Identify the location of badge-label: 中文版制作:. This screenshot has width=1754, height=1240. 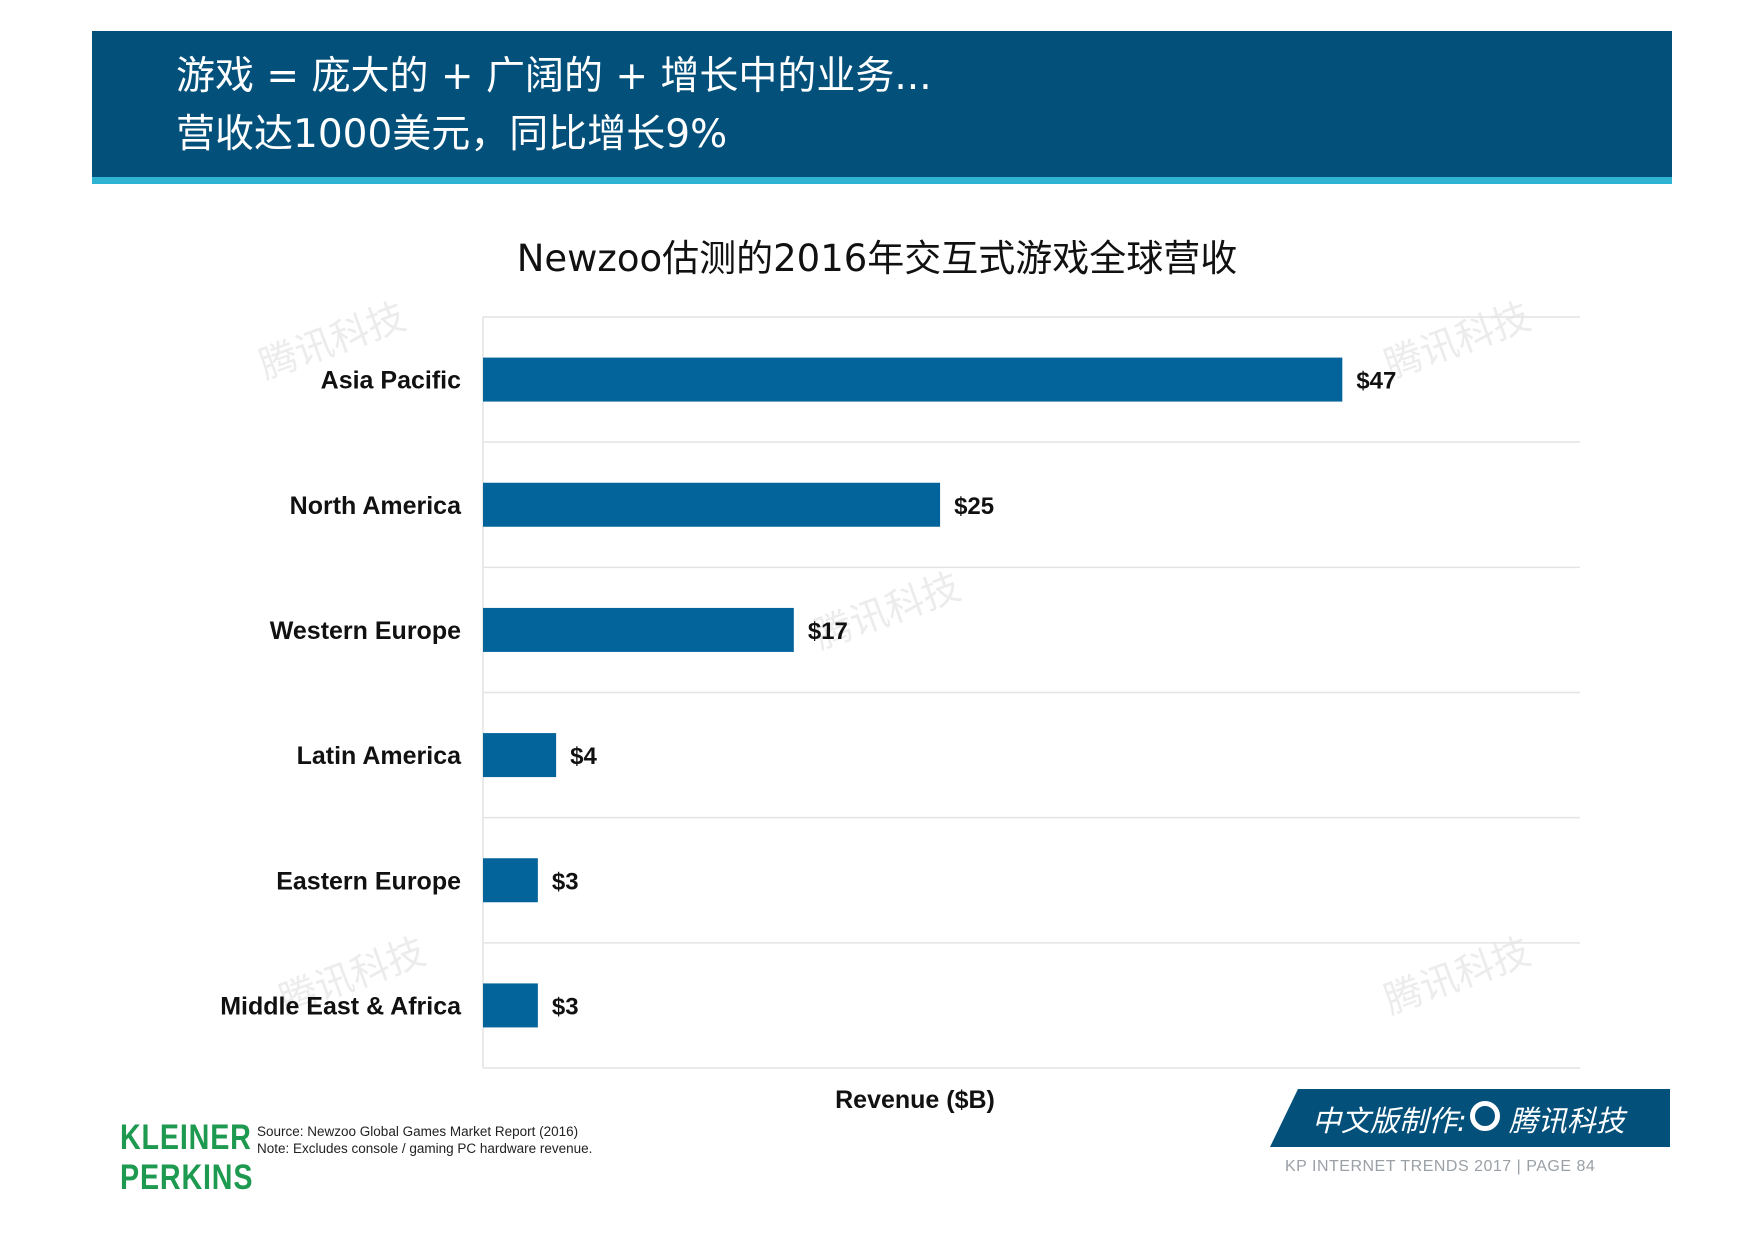
(1389, 1121).